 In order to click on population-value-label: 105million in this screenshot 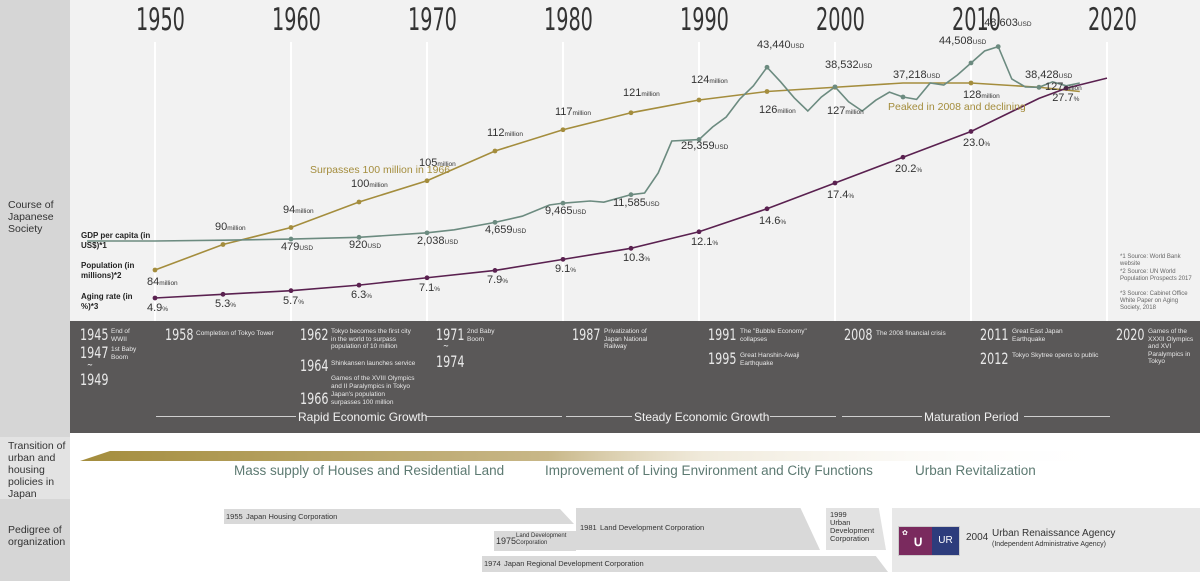, I will do `click(437, 163)`.